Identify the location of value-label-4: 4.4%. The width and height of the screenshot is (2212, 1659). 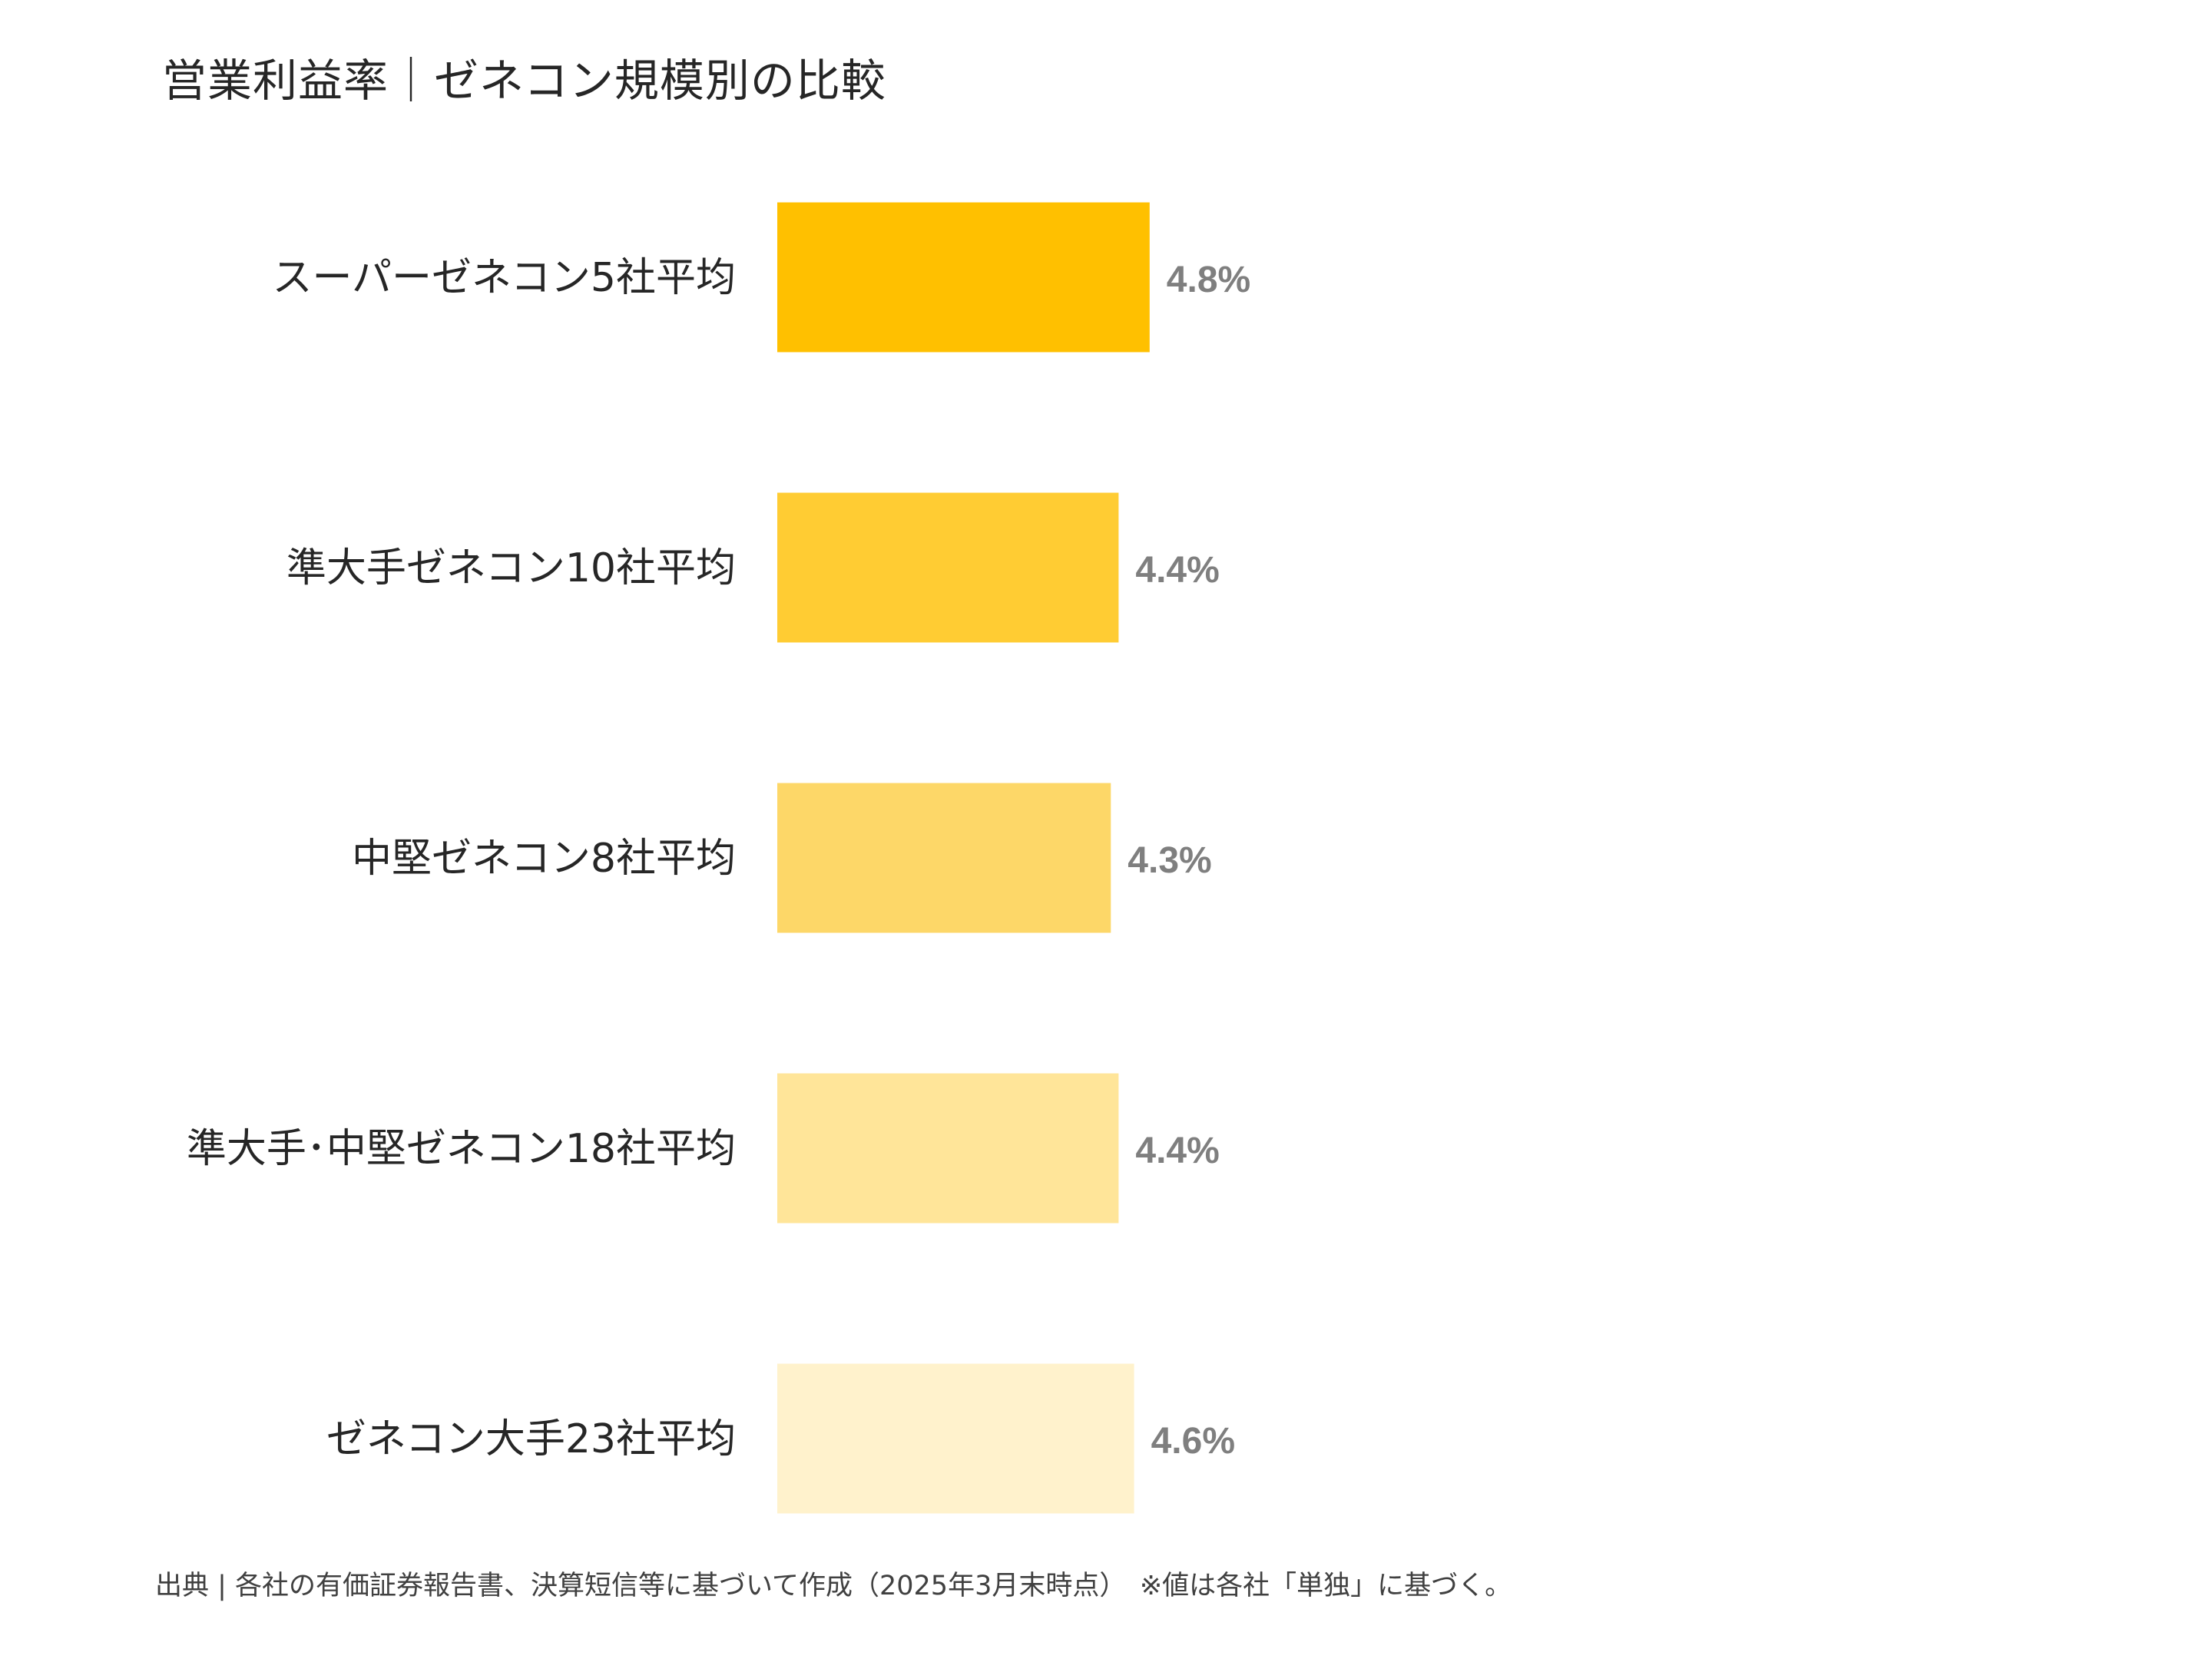
(1177, 1151).